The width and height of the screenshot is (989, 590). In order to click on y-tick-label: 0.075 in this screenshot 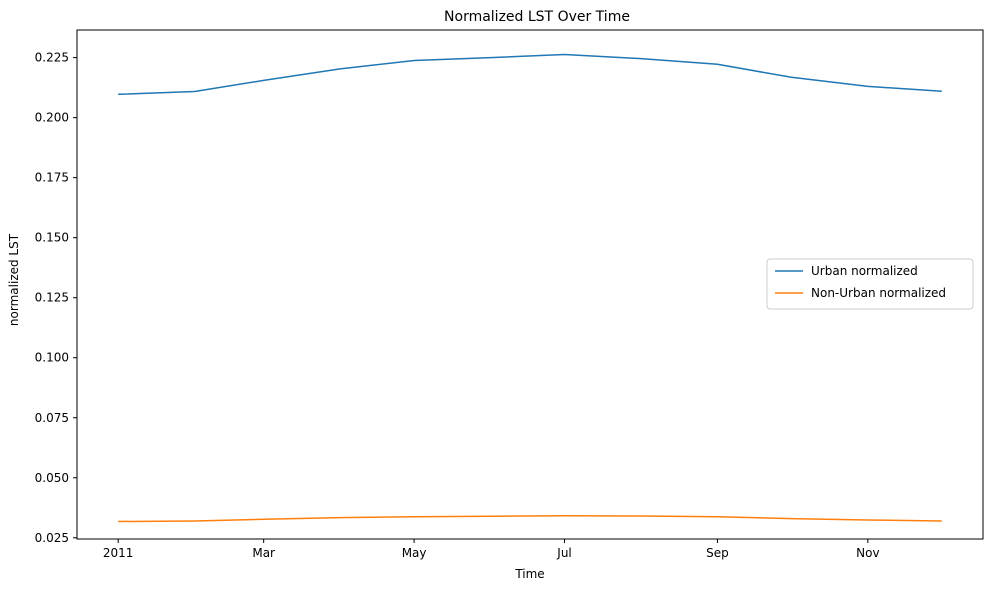, I will do `click(52, 418)`.